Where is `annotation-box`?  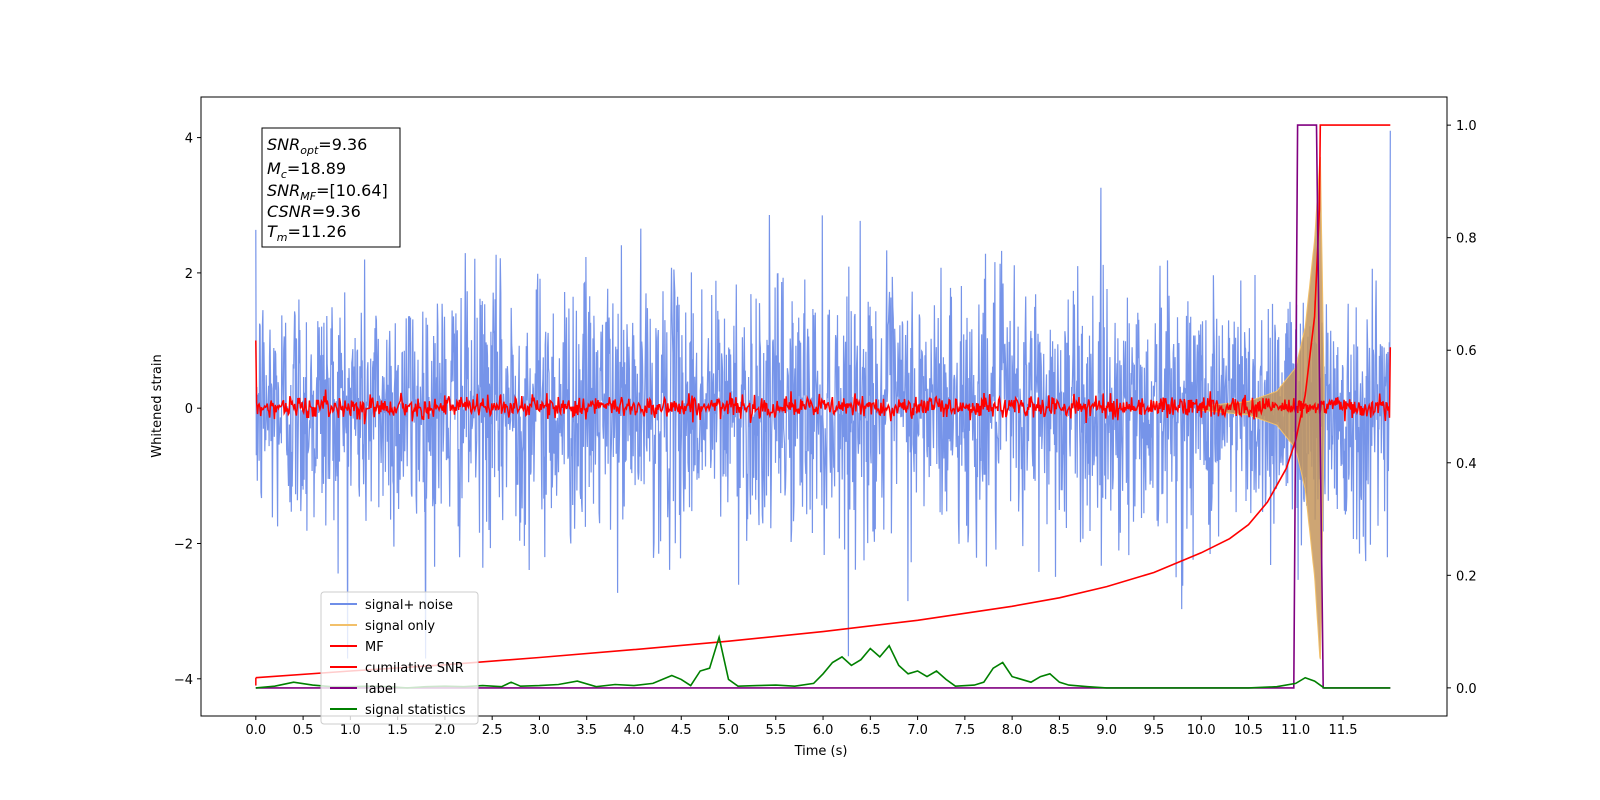
annotation-box is located at coordinates (331, 187).